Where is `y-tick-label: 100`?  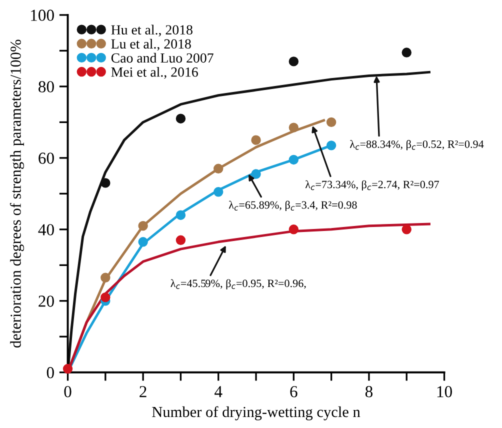
y-tick-label: 100 is located at coordinates (42, 15).